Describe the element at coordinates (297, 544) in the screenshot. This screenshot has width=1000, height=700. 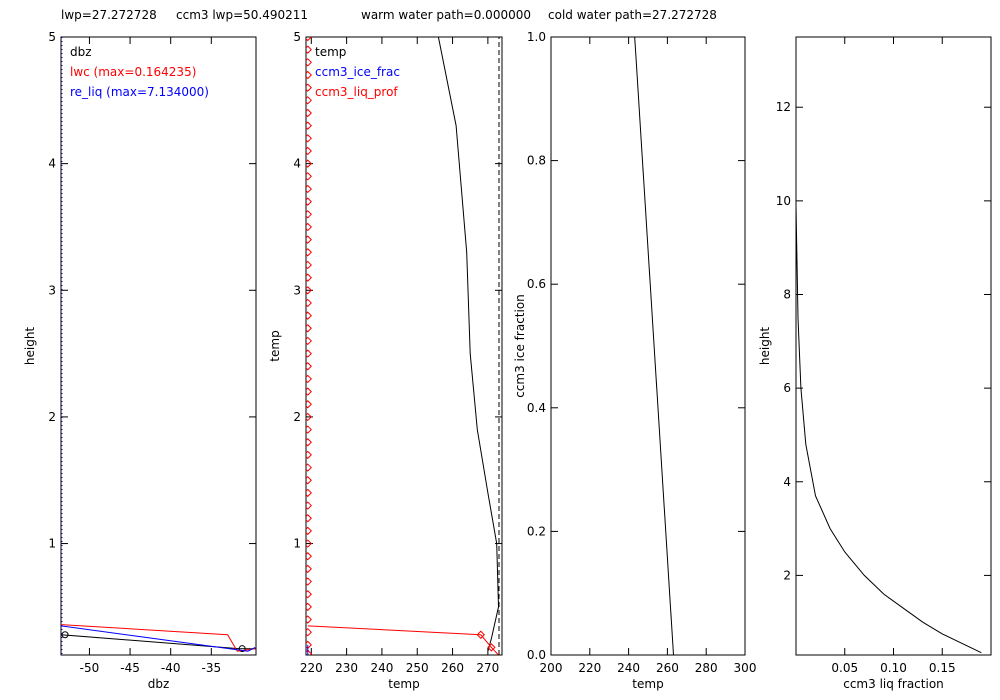
I see `y-tick-label-2: 1` at that location.